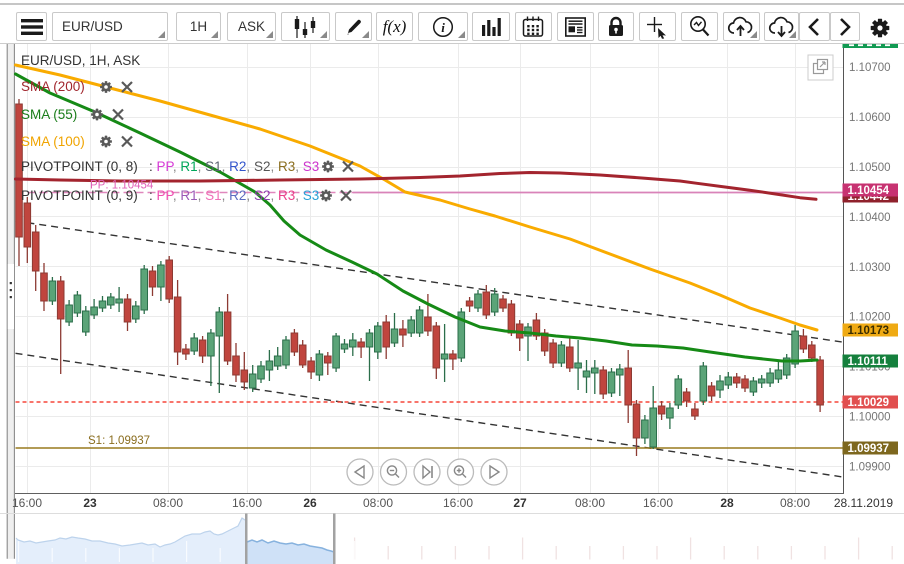 The width and height of the screenshot is (904, 564). Describe the element at coordinates (53, 141) in the screenshot. I see `svg-text: SMA (100)` at that location.